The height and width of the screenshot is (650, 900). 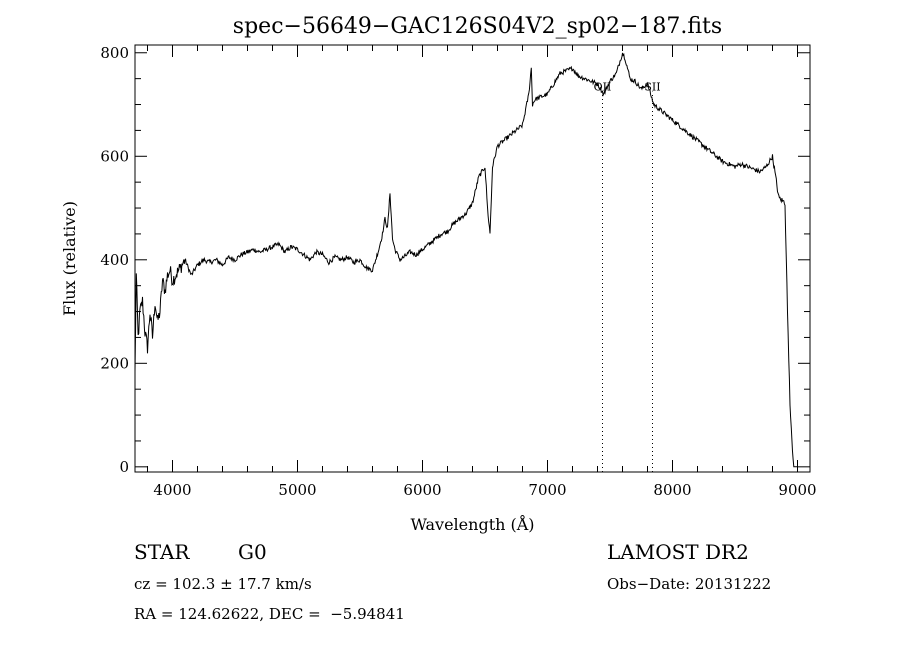 I want to click on coordinates-text: RA = 124.62622, DEC = −5.94841, so click(x=269, y=614).